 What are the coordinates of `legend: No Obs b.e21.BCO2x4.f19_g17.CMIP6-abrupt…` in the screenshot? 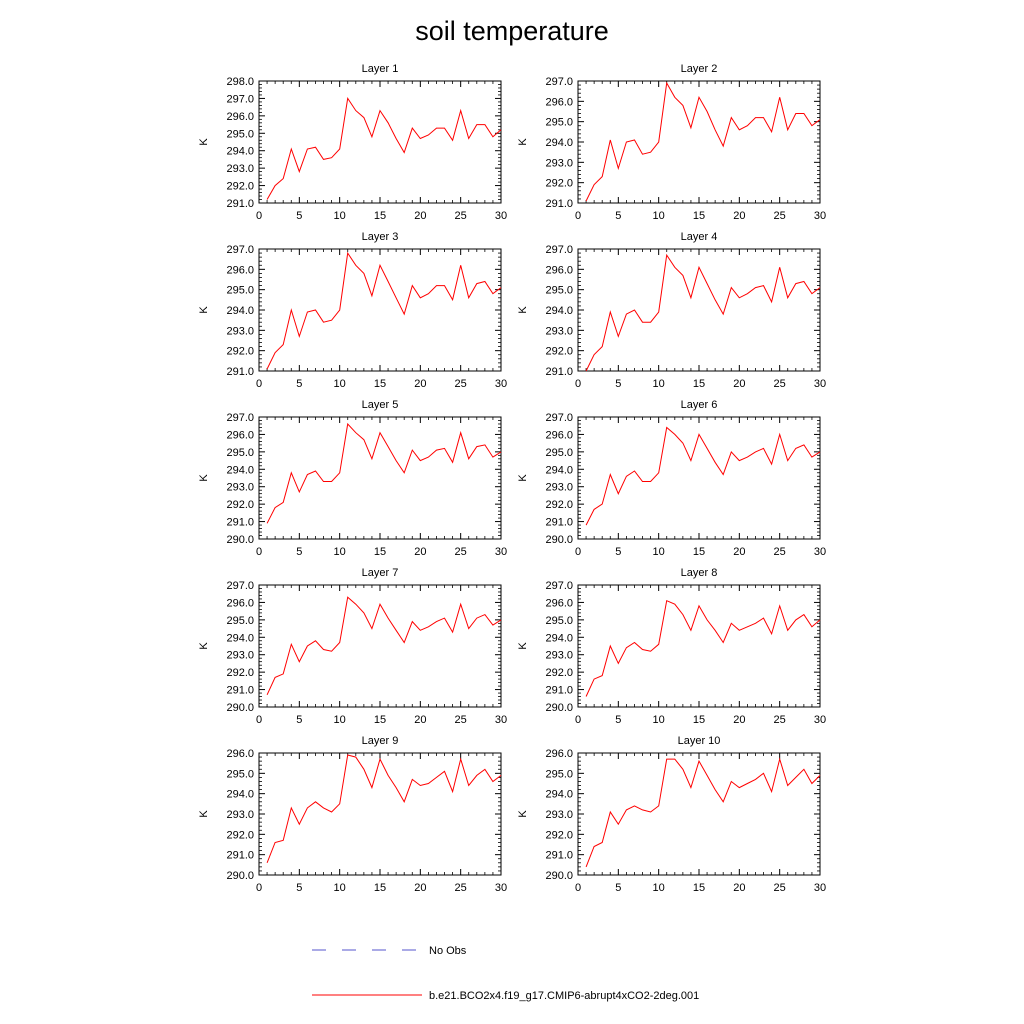 It's located at (505, 973).